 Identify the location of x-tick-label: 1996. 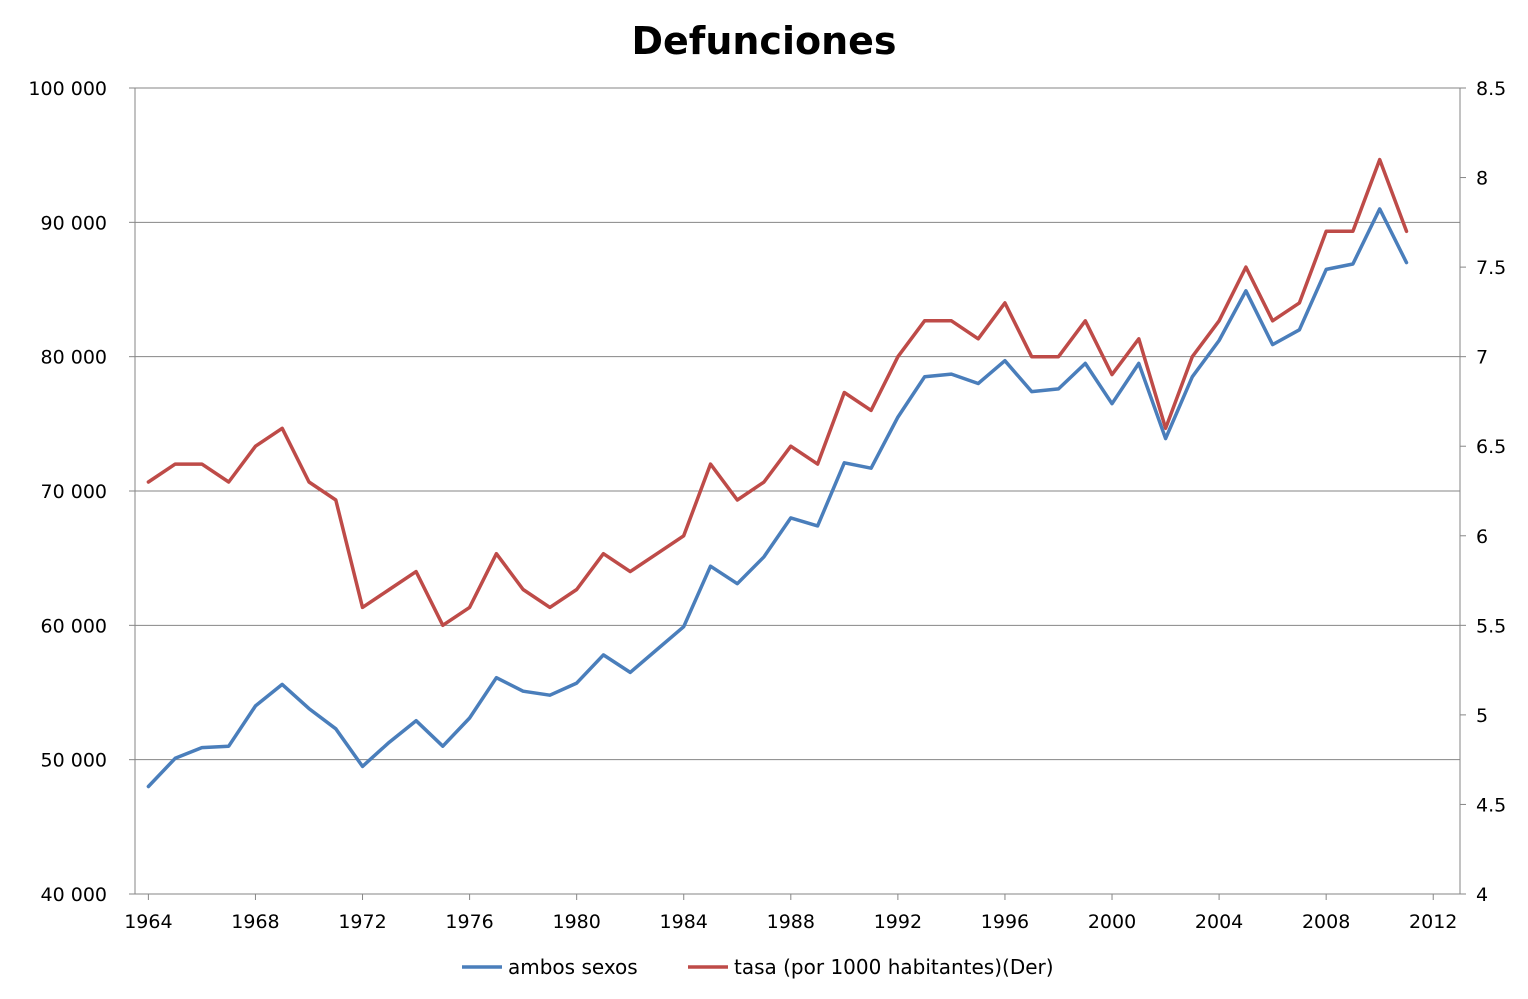
(1005, 922).